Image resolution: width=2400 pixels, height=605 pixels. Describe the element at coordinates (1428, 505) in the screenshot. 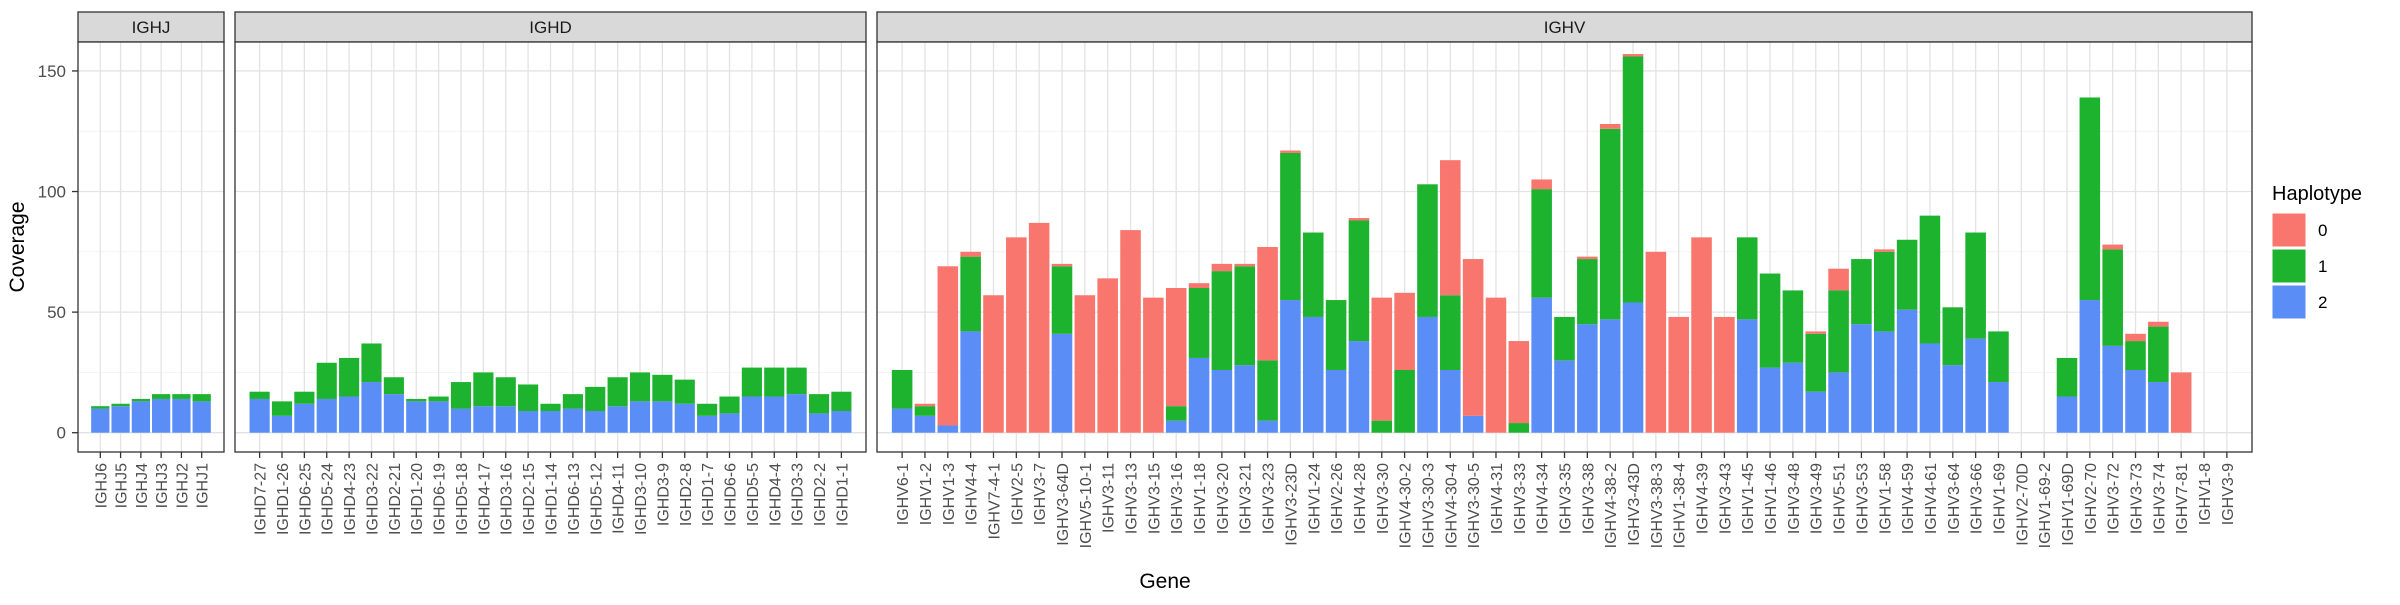

I see `x-tick-label-ighv3-30-3: IGHV3-30-3` at that location.